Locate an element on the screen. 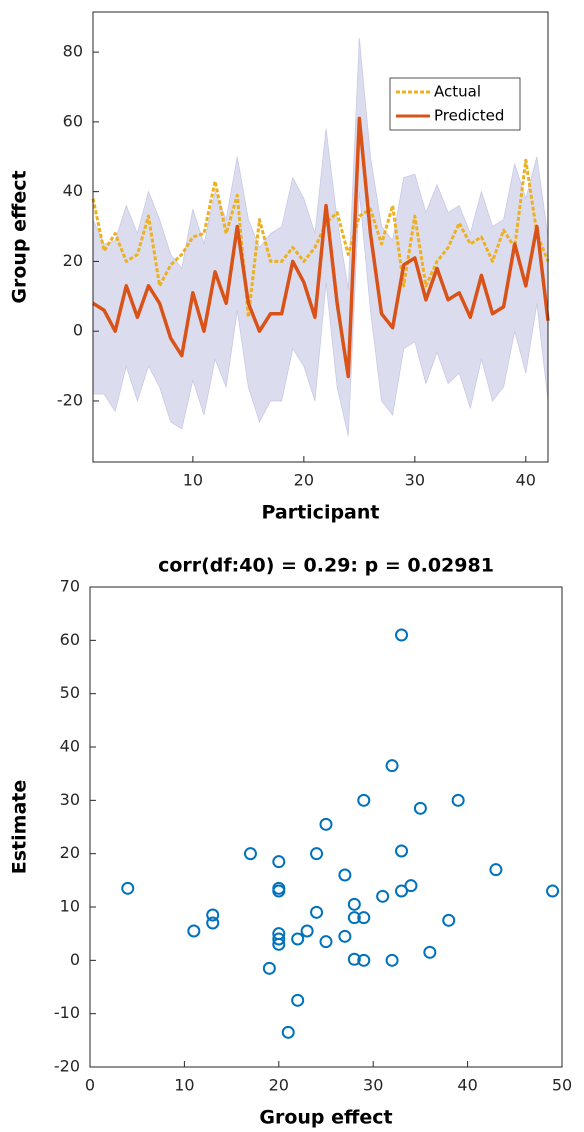 This screenshot has width=584, height=1132. y-tick-label: 50 is located at coordinates (70, 692).